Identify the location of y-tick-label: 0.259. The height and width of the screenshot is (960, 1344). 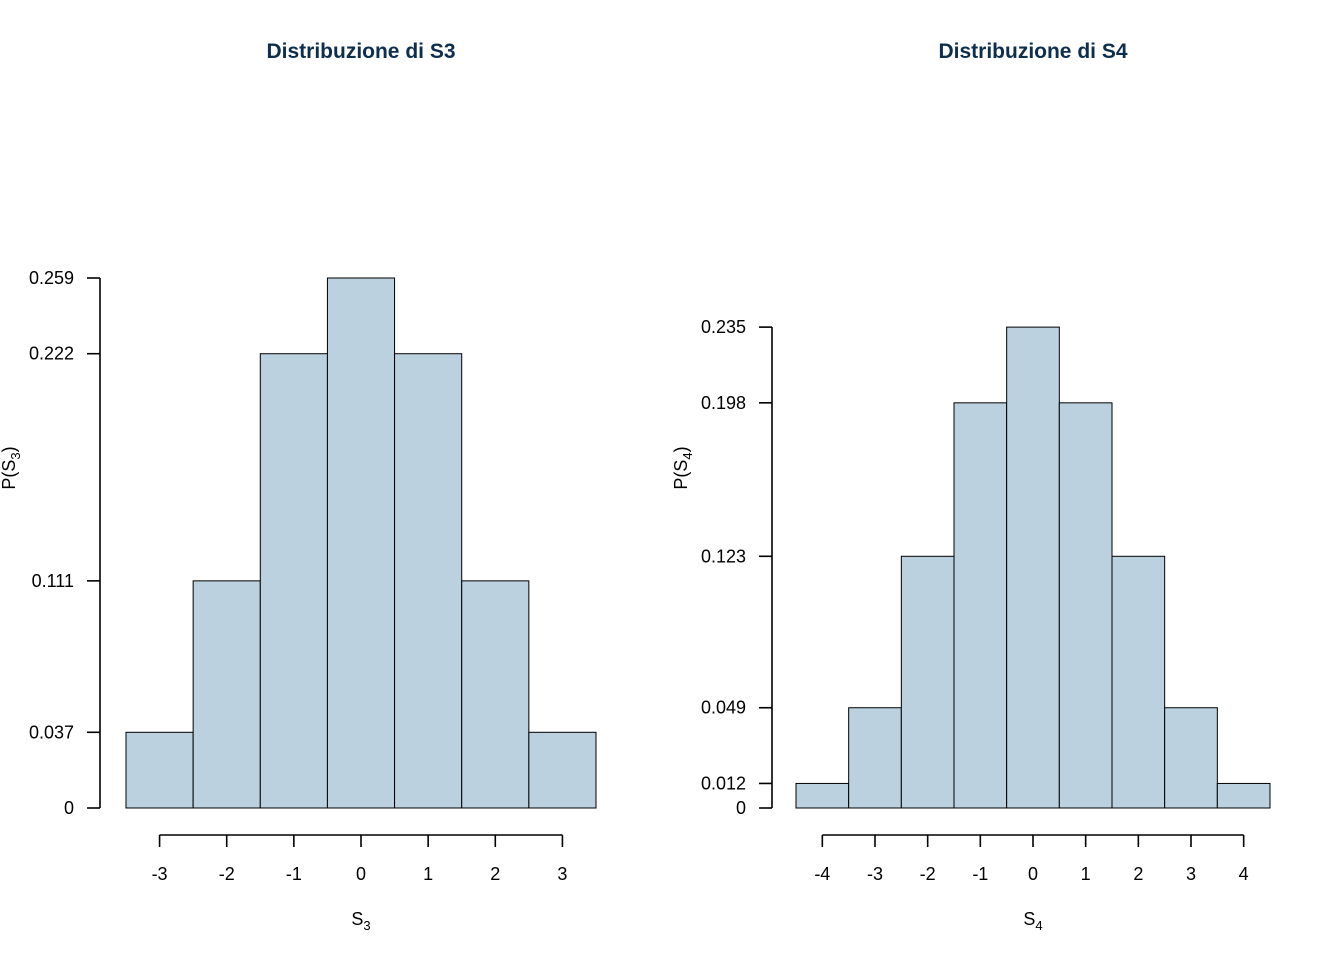
(51, 278).